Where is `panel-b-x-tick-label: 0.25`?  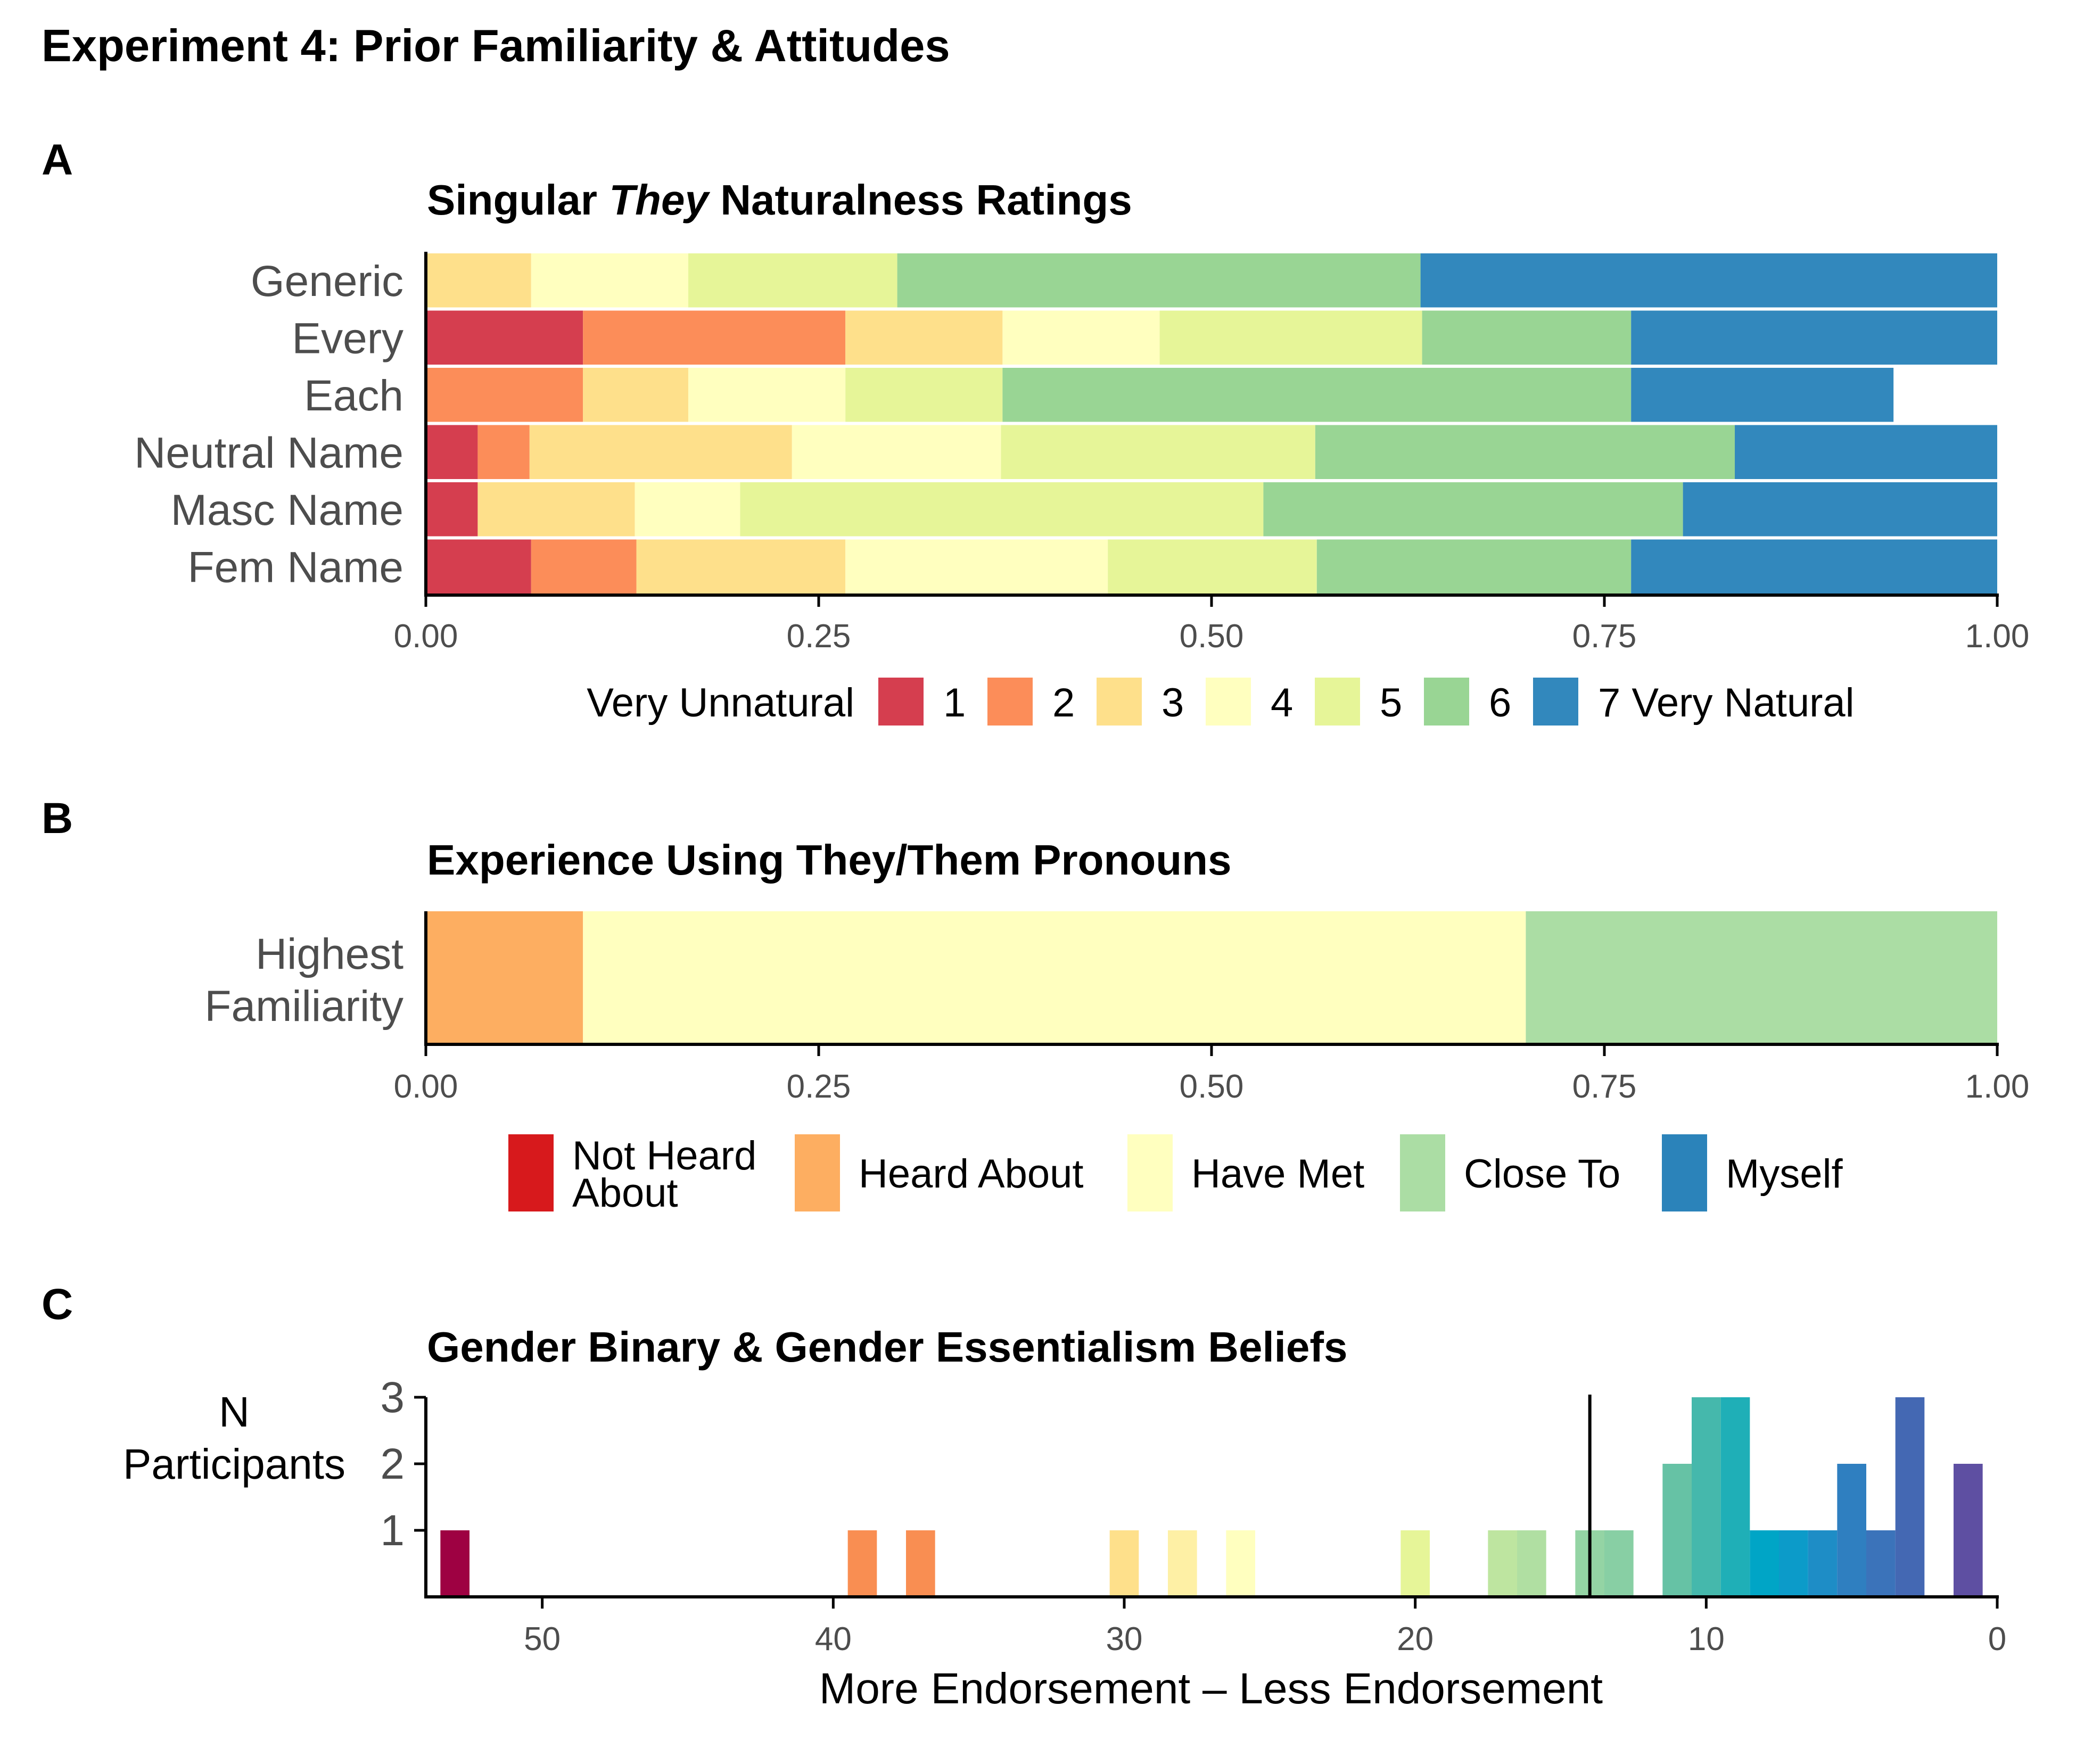 panel-b-x-tick-label: 0.25 is located at coordinates (819, 1086).